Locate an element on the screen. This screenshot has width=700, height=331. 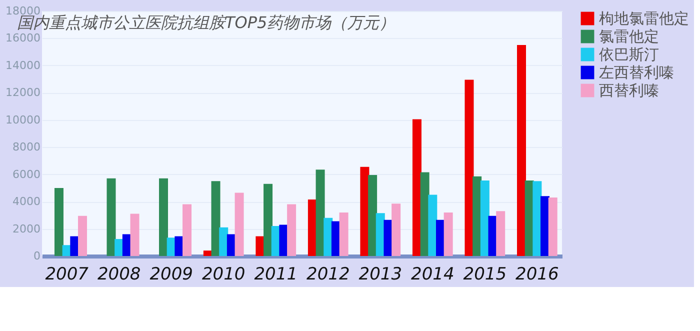
legend-label: 氯雷他定 is located at coordinates (629, 37).